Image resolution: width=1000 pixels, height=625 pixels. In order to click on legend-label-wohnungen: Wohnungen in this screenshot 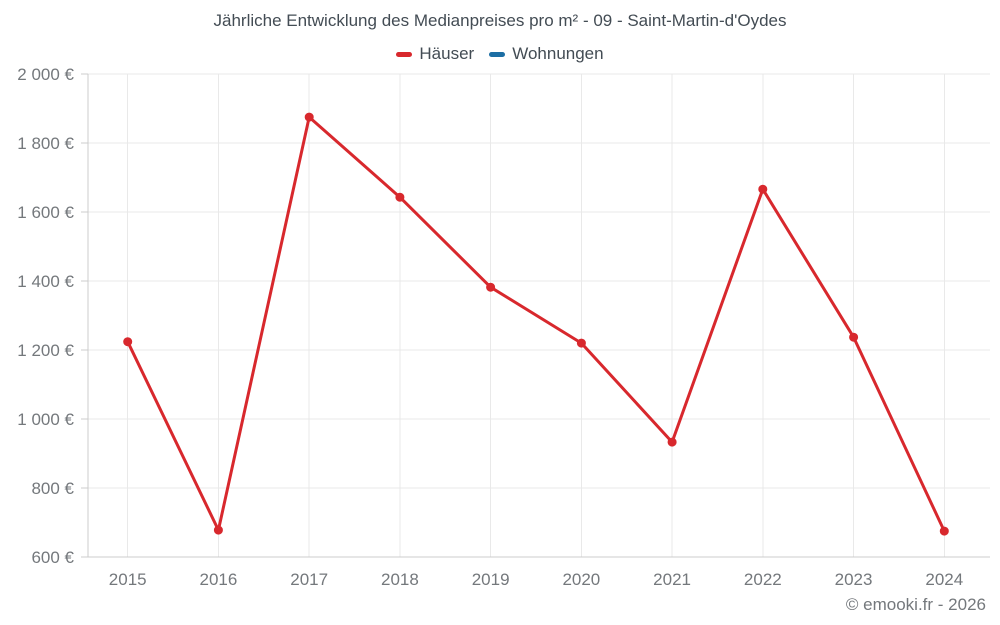, I will do `click(558, 53)`.